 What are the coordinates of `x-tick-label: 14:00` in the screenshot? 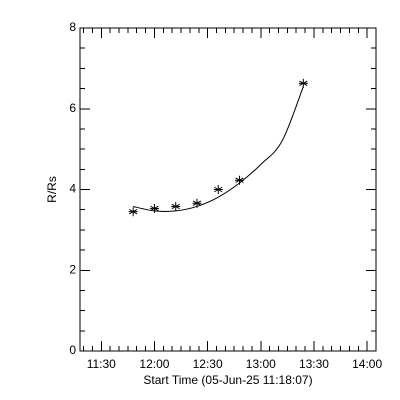 It's located at (367, 364).